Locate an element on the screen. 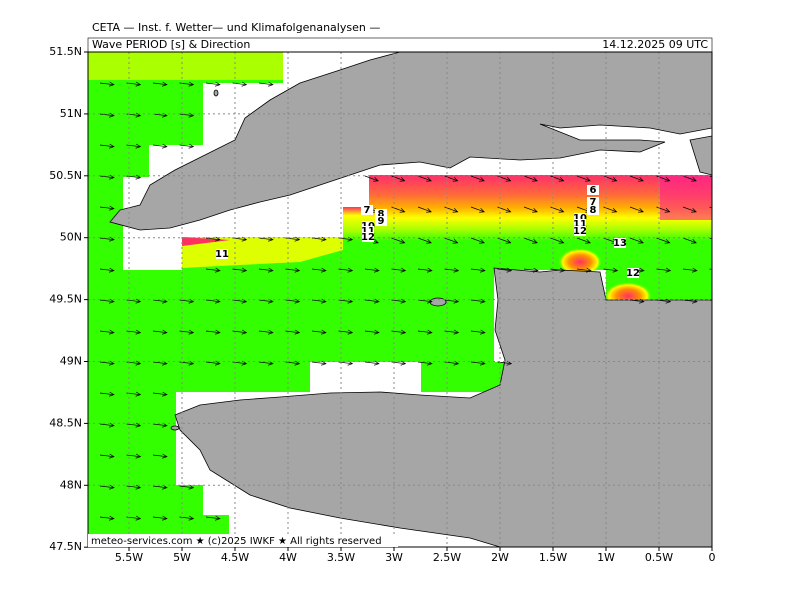 This screenshot has height=604, width=800. contour-label: 9 is located at coordinates (381, 221).